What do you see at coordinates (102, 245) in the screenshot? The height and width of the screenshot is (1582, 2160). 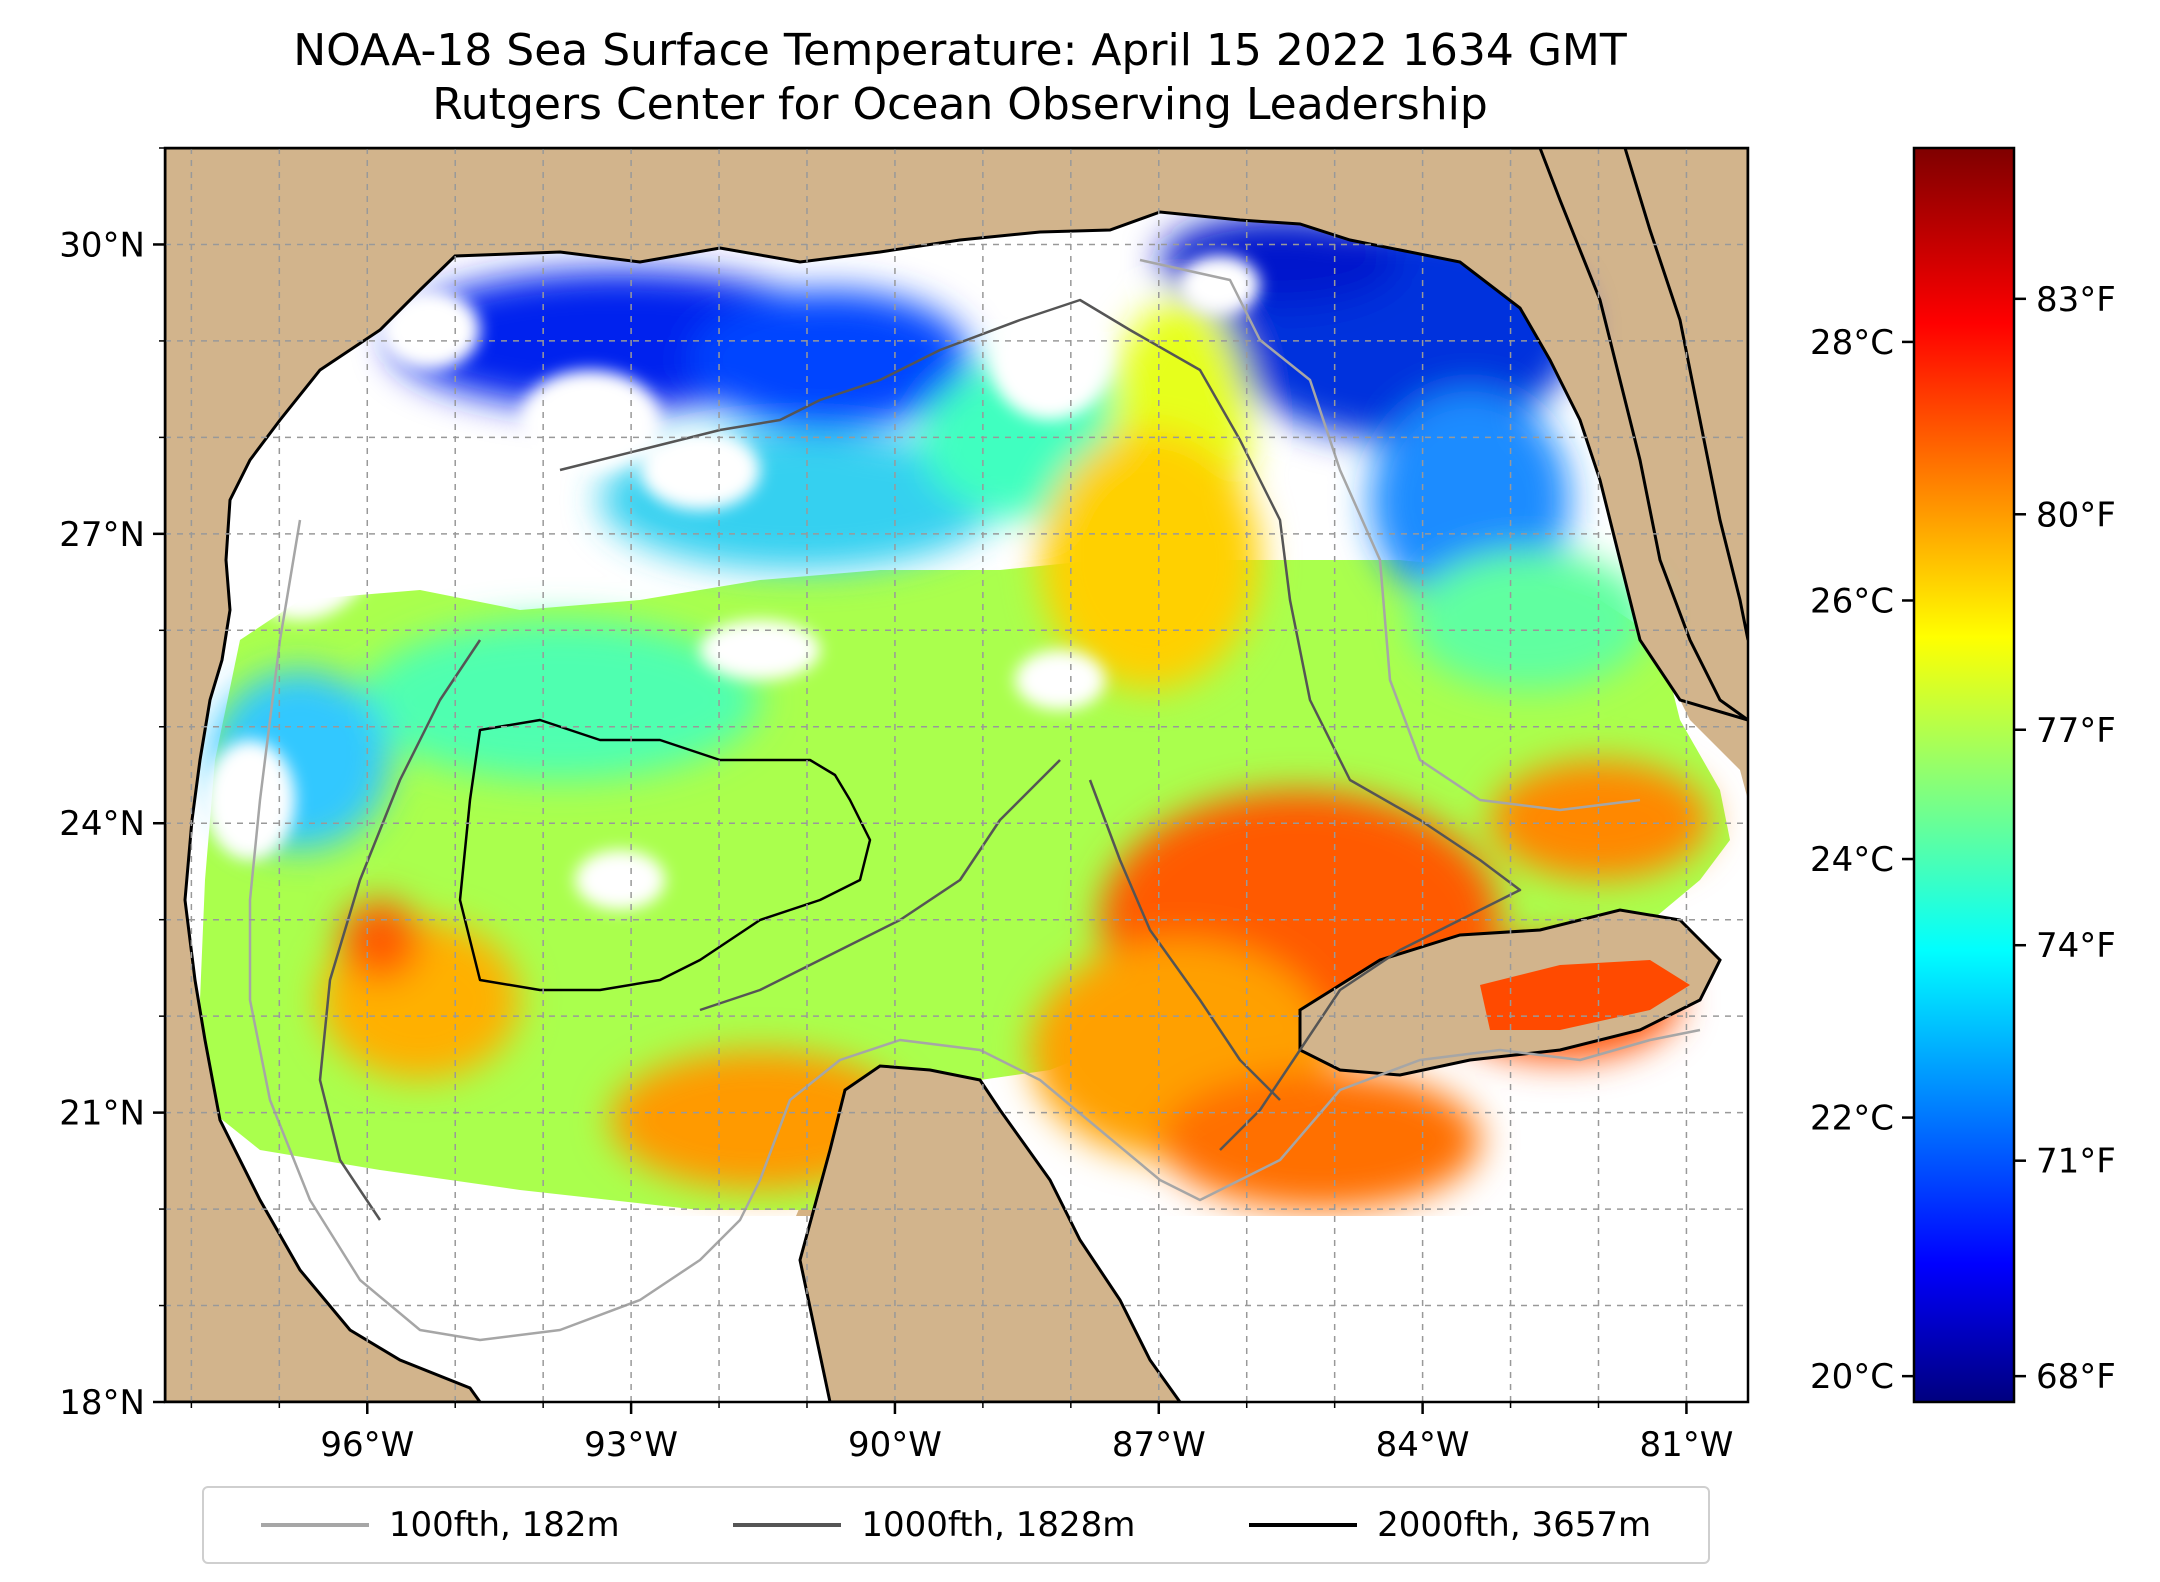 I see `lat-tick-label: 30°N` at bounding box center [102, 245].